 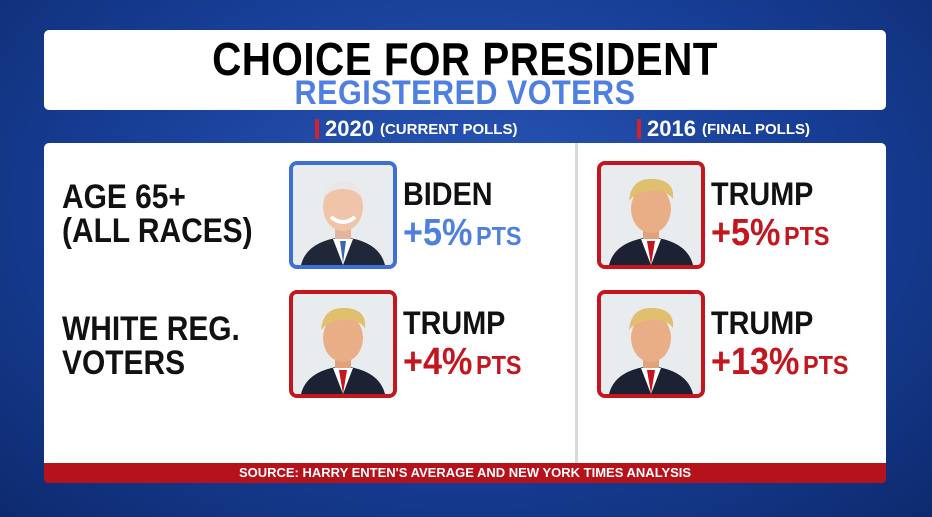 What do you see at coordinates (448, 194) in the screenshot?
I see `candidate-name: BIDEN` at bounding box center [448, 194].